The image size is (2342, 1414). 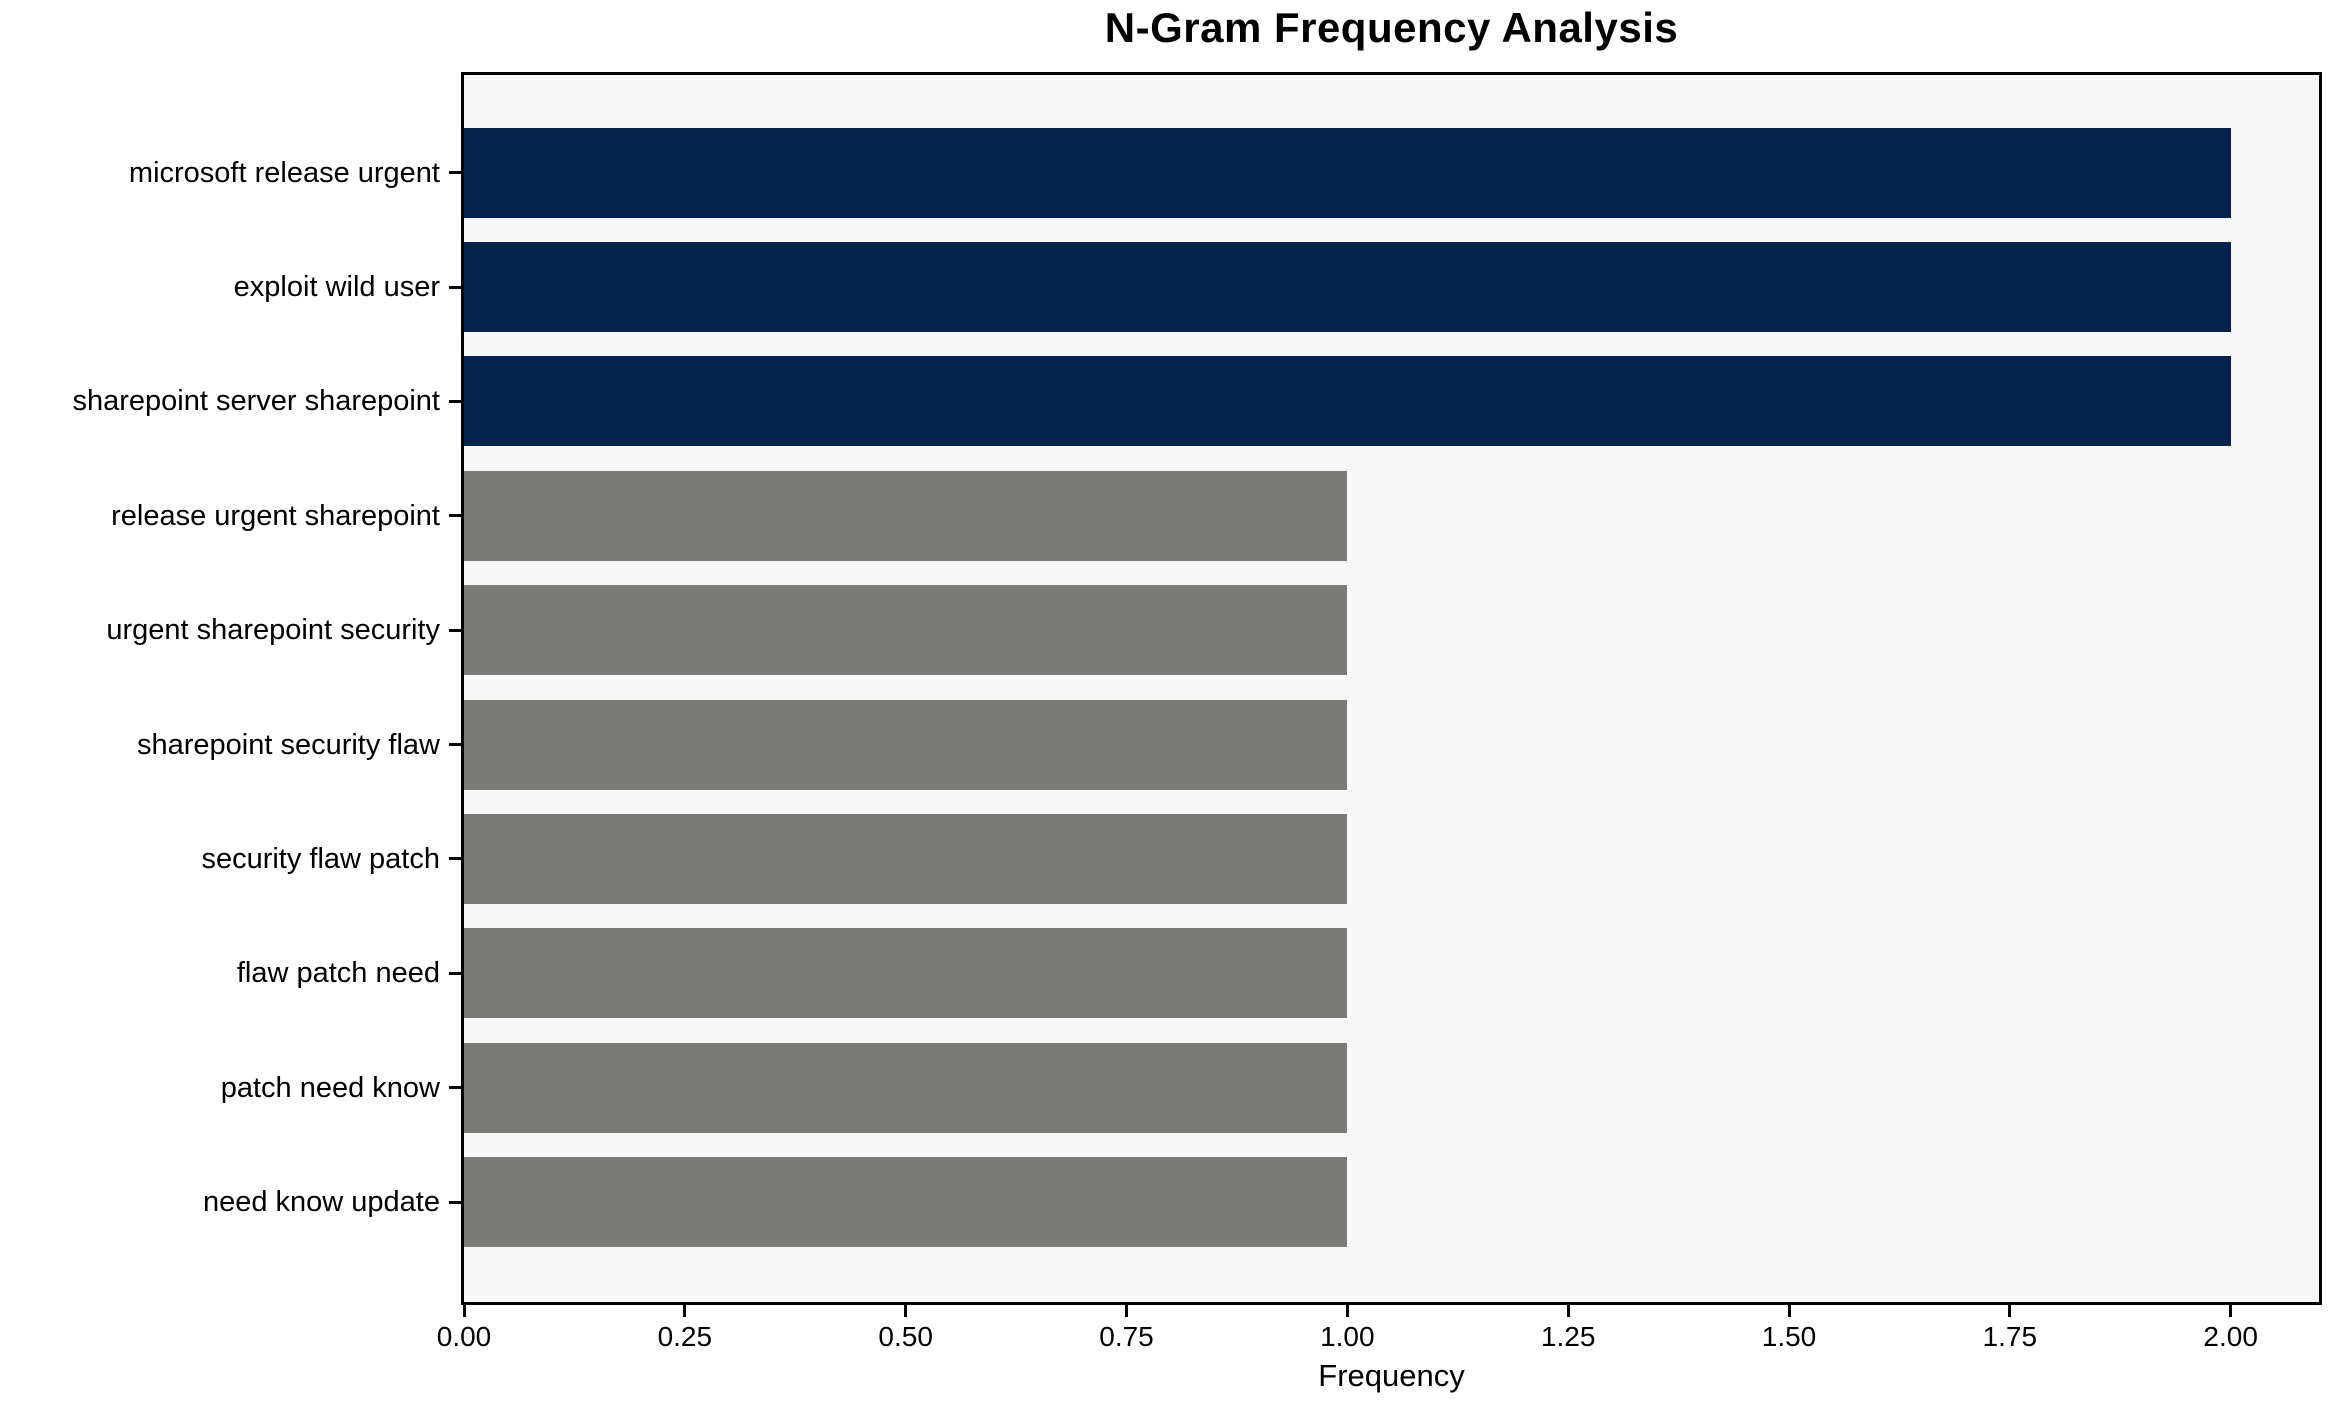 I want to click on y-tick-label: microsoft release urgent, so click(x=284, y=172).